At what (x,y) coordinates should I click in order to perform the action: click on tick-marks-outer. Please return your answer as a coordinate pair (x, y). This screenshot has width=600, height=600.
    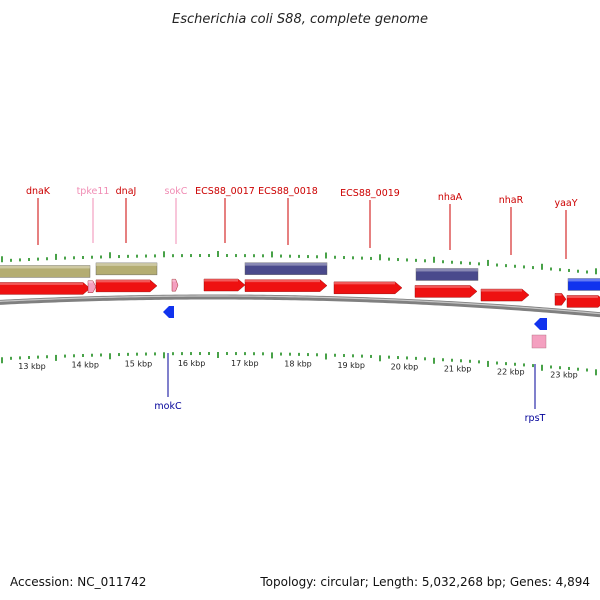
    Looking at the image, I should click on (299, 263).